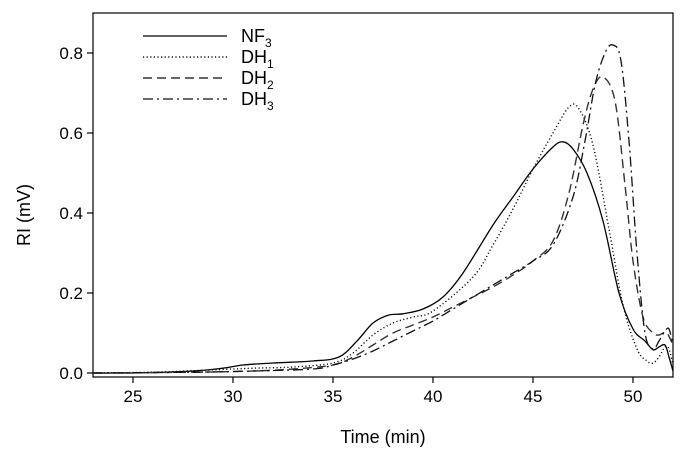 The height and width of the screenshot is (466, 686). Describe the element at coordinates (71, 293) in the screenshot. I see `y-tick-label: 0.2` at that location.